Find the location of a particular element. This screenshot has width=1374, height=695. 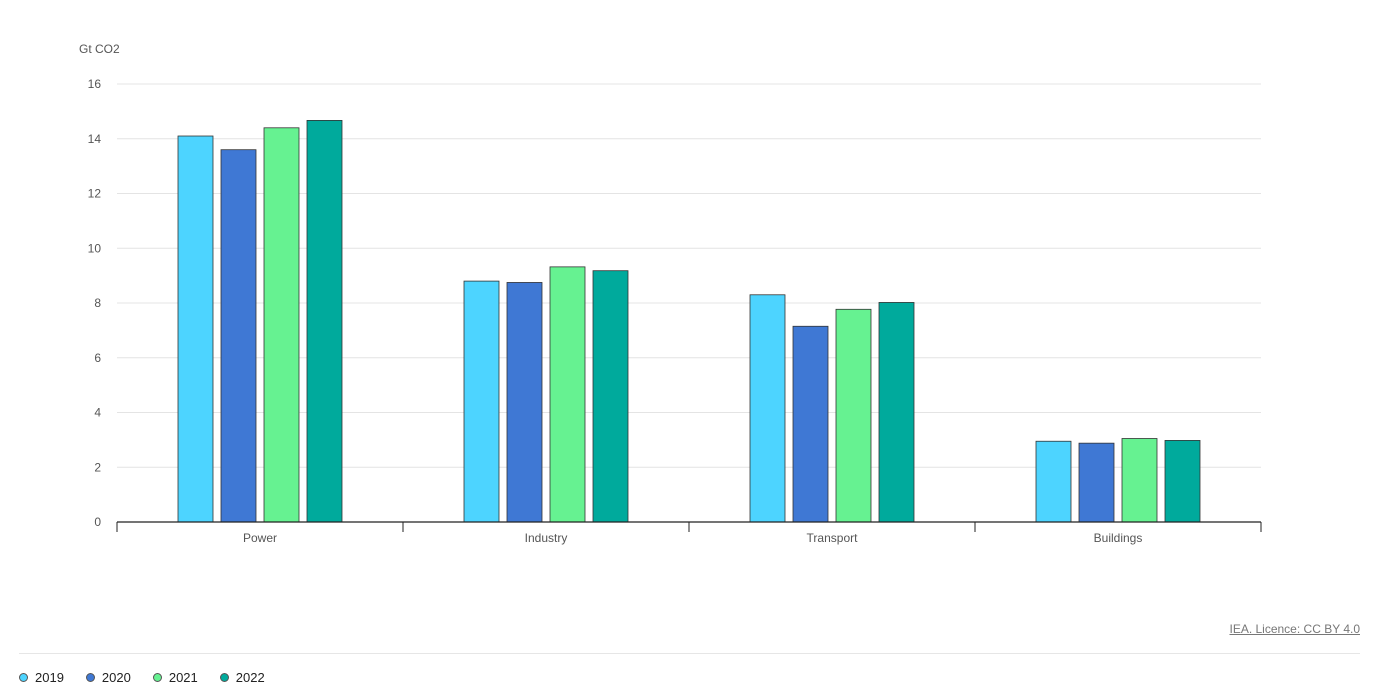

y-tick-label: 2 is located at coordinates (97, 467).